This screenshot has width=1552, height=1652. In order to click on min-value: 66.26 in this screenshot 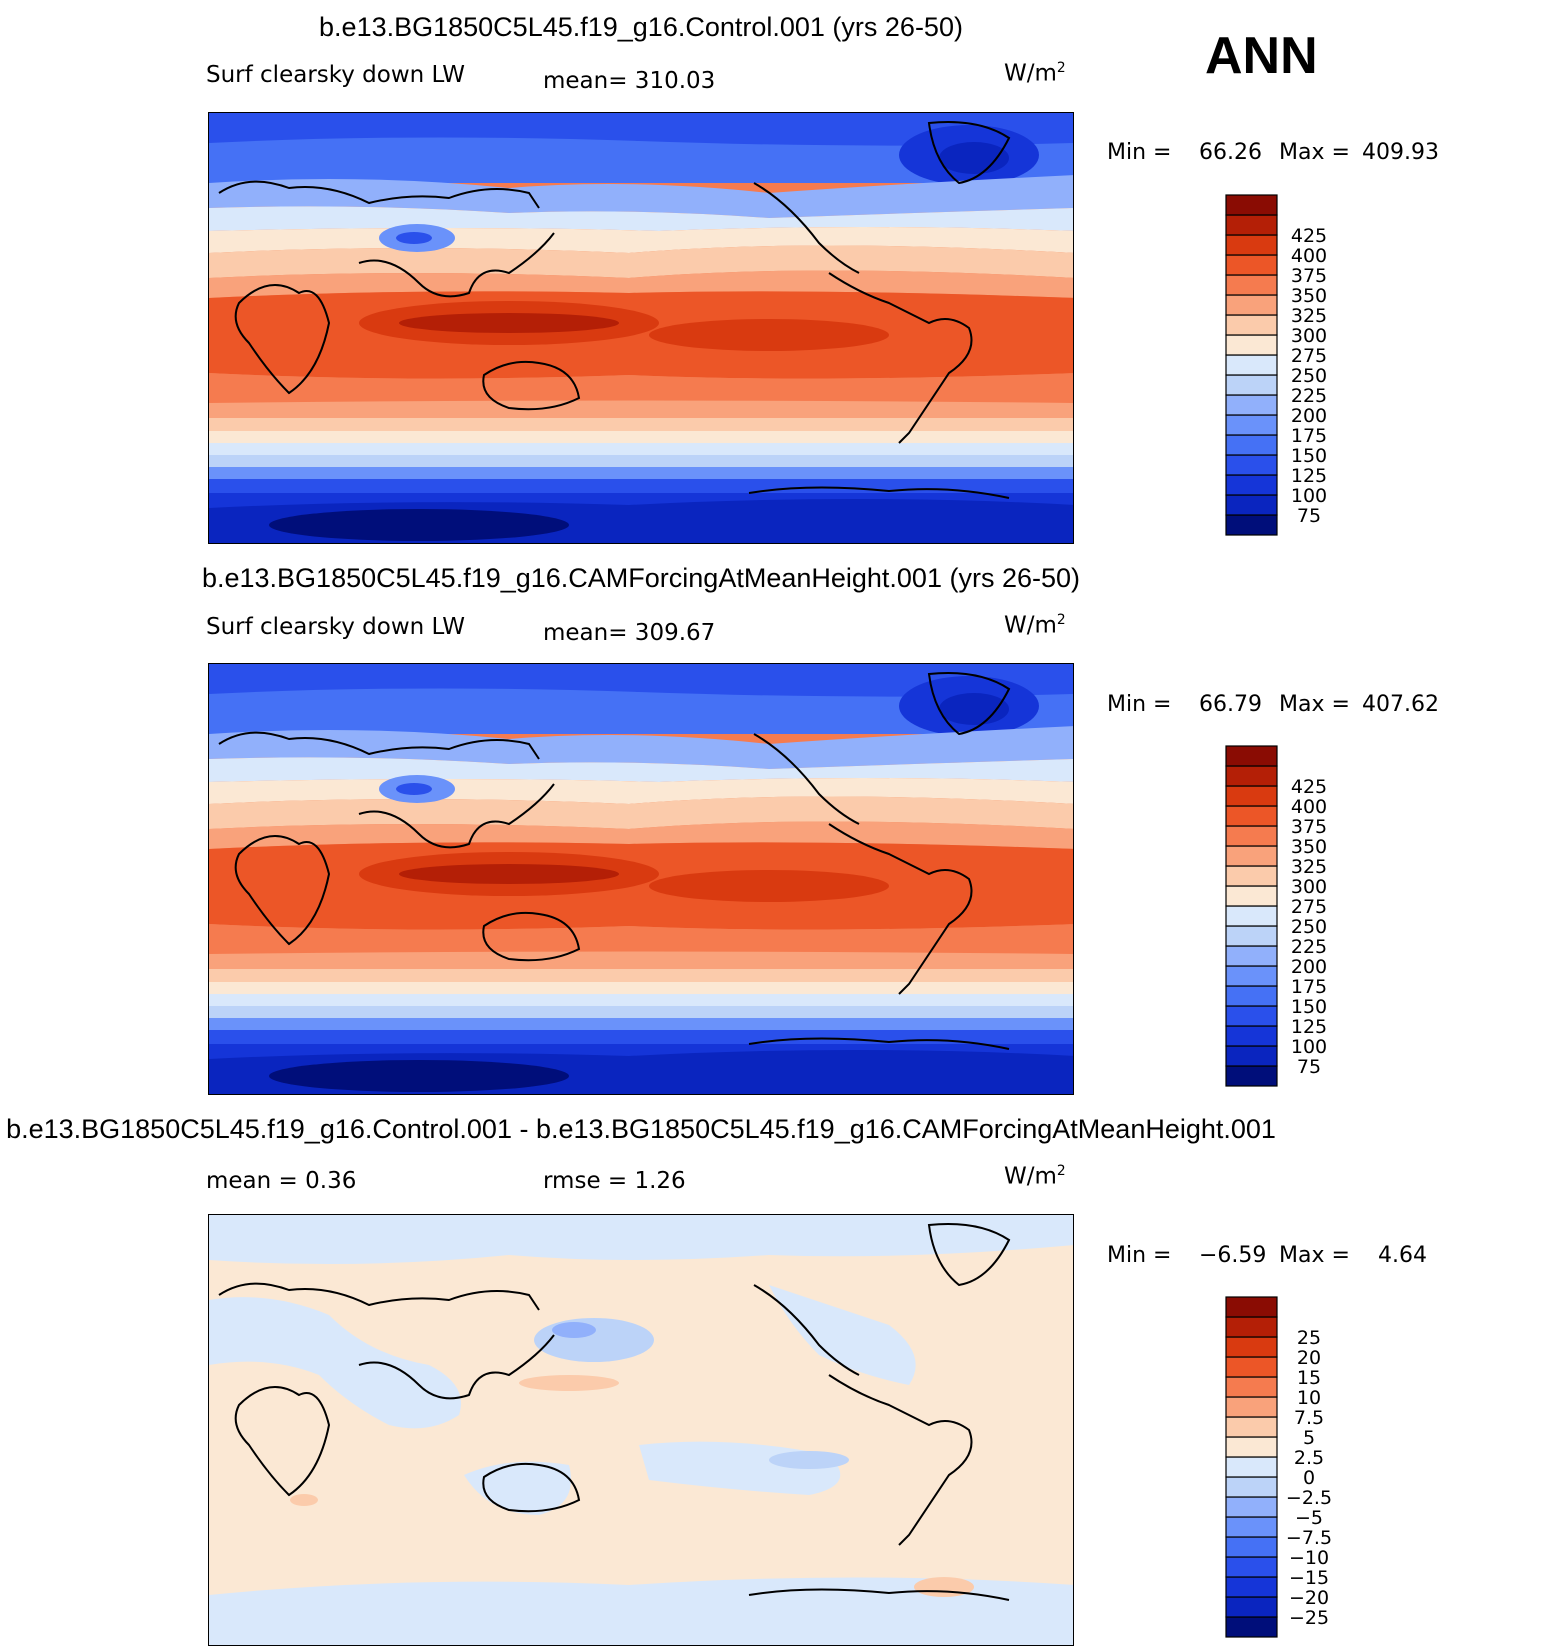, I will do `click(1230, 152)`.